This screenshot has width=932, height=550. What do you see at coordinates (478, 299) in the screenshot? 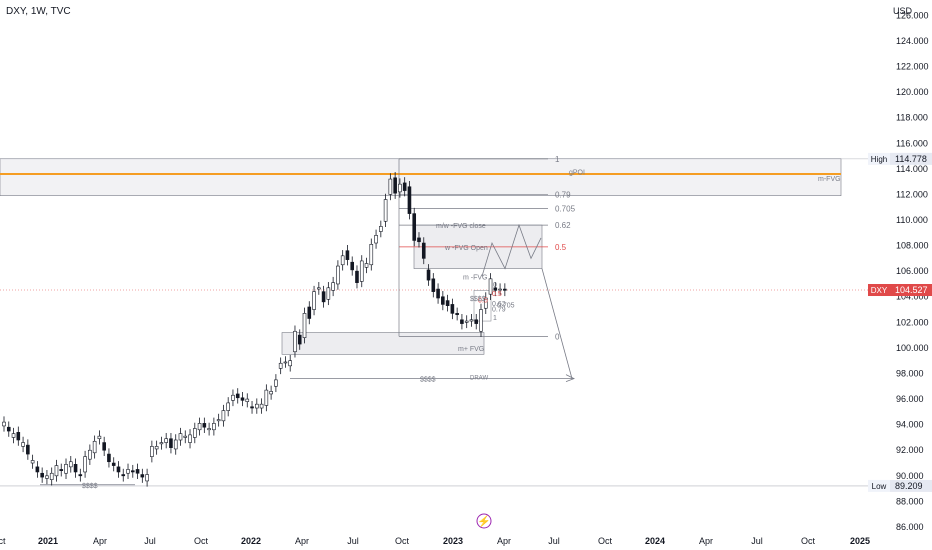
I see `label-mini-ssss: $$$$` at bounding box center [478, 299].